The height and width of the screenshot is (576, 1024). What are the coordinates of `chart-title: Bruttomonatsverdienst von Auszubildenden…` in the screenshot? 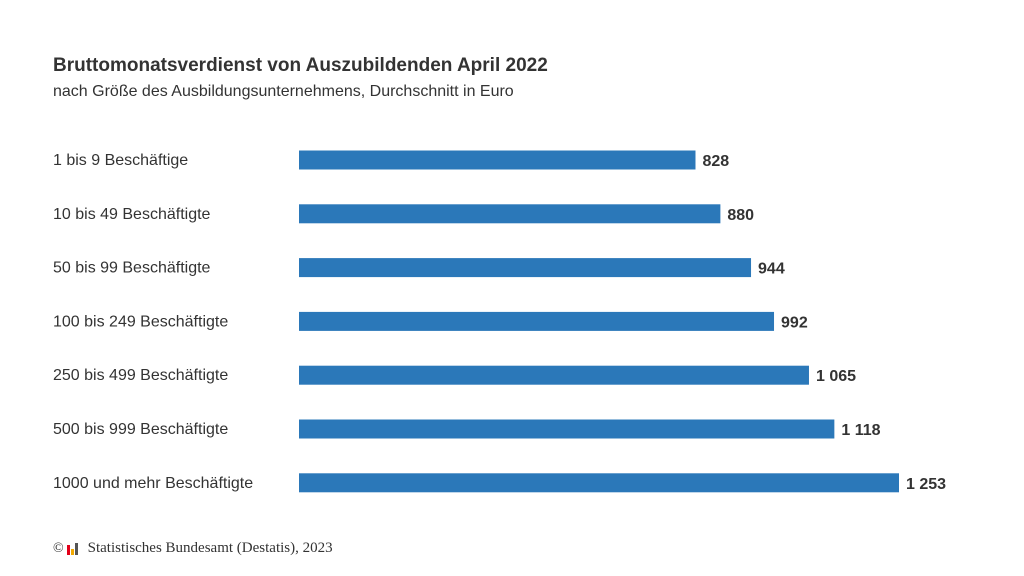 It's located at (300, 65).